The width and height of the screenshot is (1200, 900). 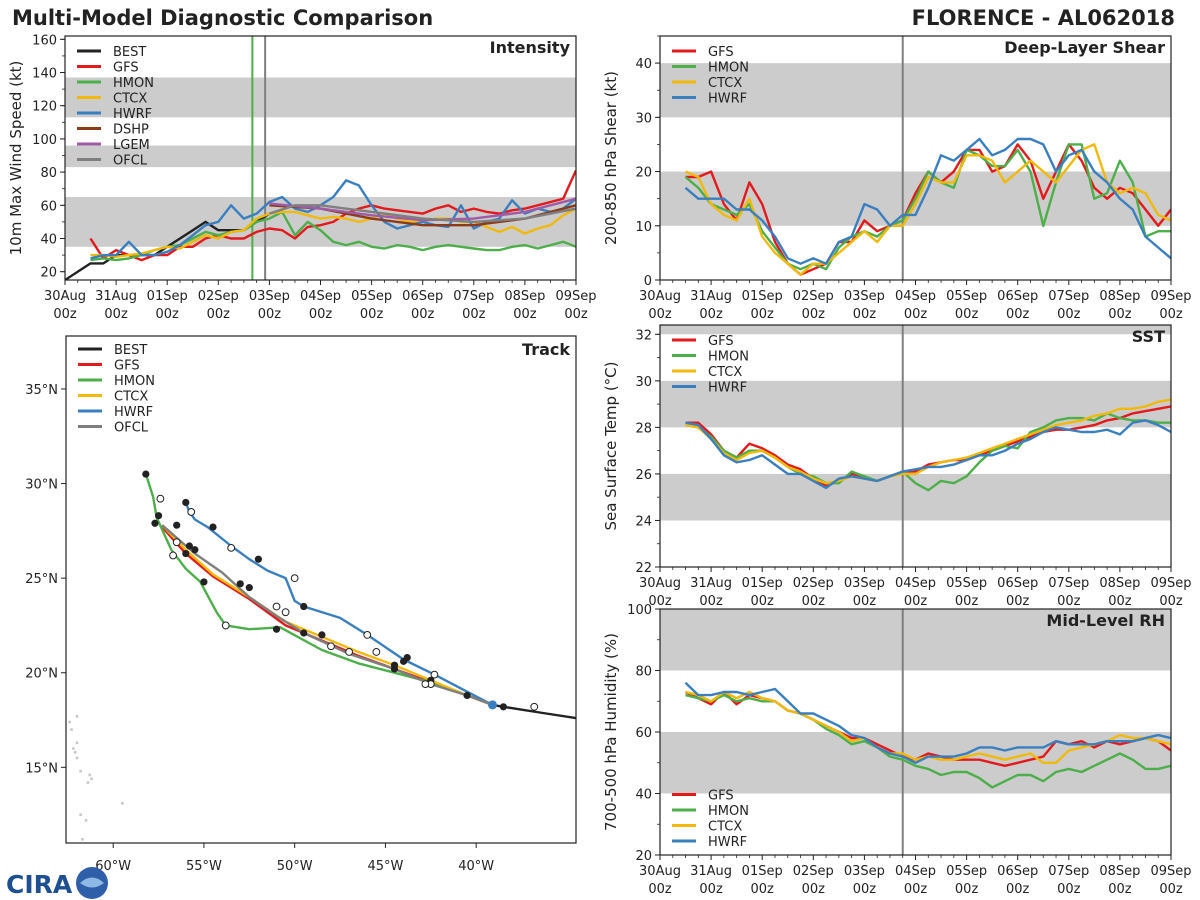 I want to click on intensity-ytick-label: 160, so click(x=44, y=40).